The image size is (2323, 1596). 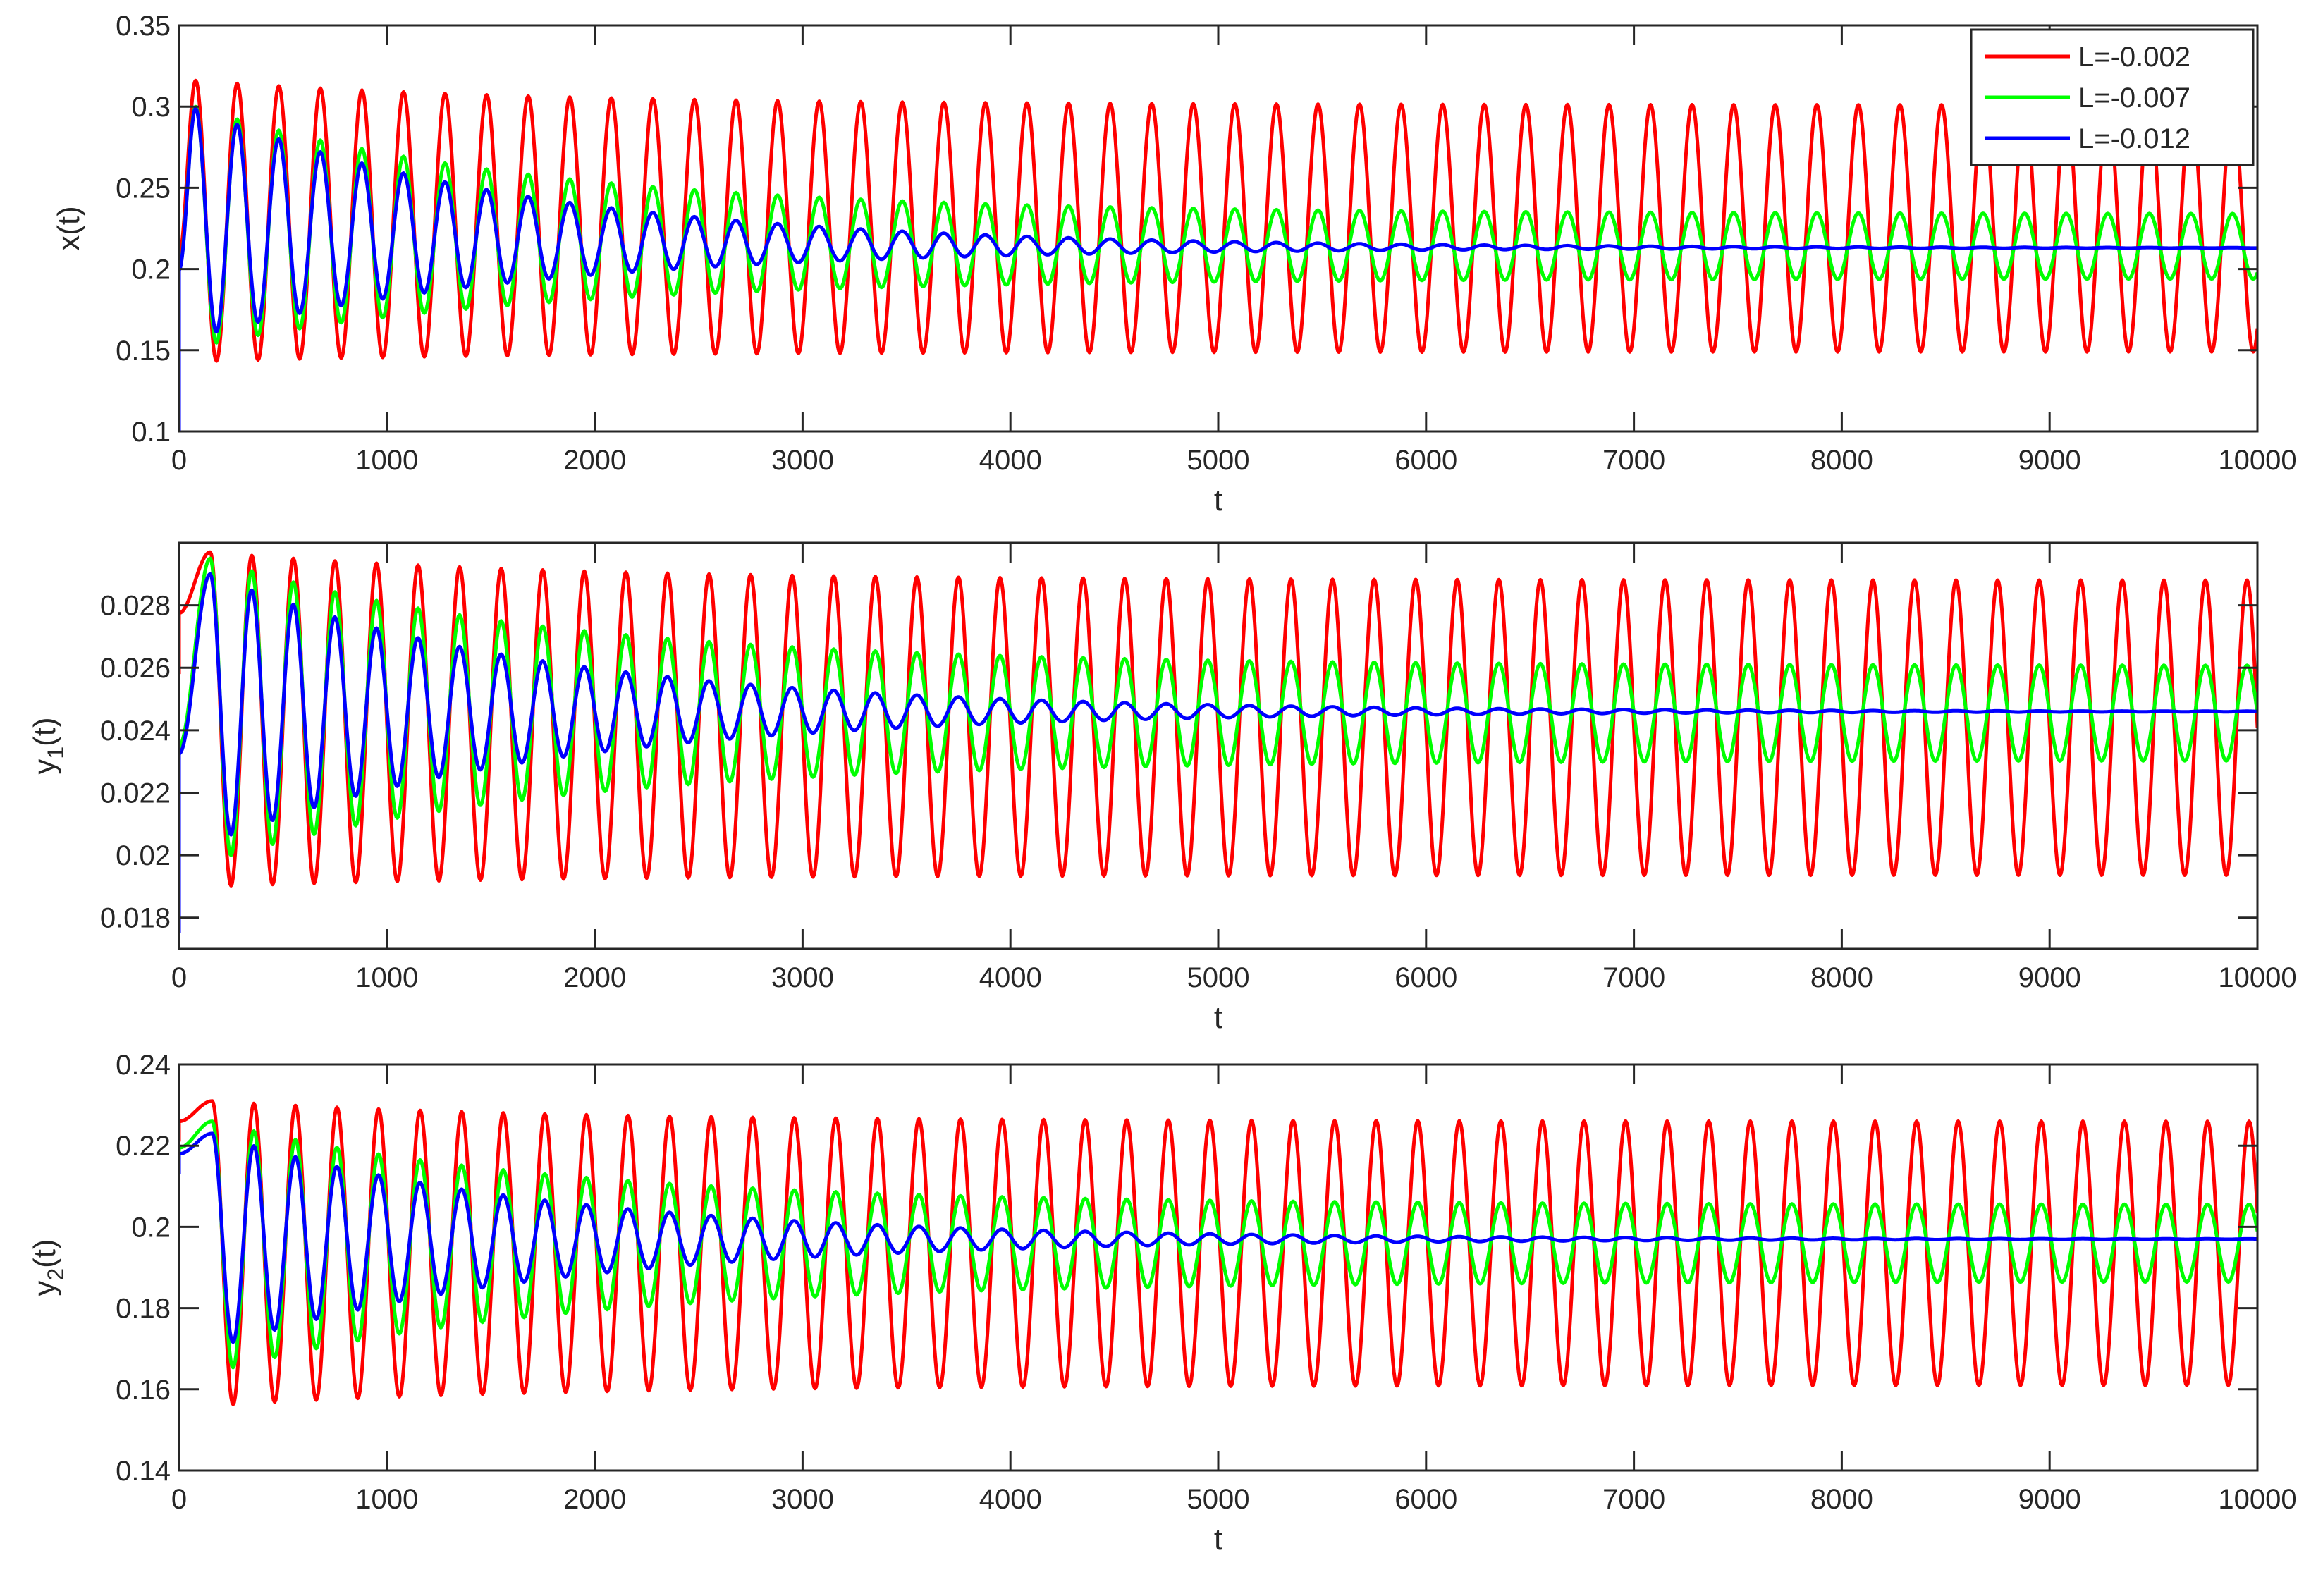 I want to click on y-tick-label: 0.1, so click(x=151, y=433).